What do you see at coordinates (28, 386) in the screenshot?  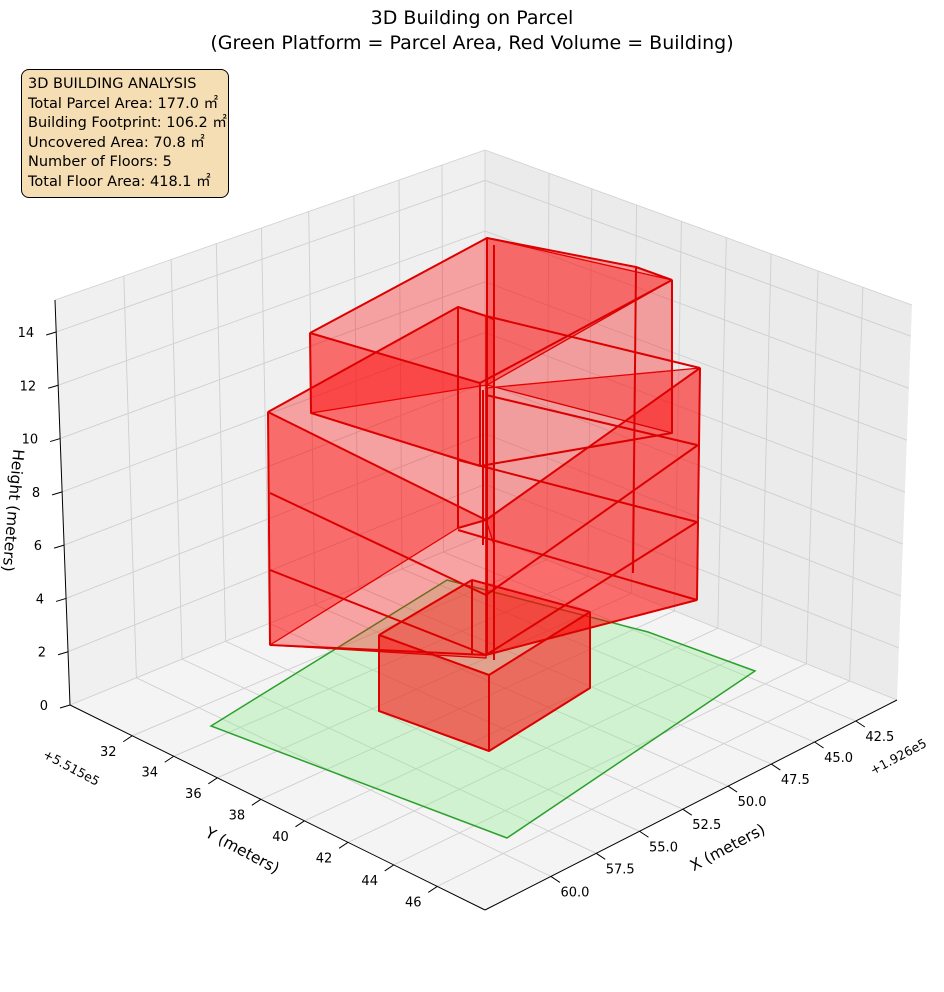 I see `z-tick-label: 12` at bounding box center [28, 386].